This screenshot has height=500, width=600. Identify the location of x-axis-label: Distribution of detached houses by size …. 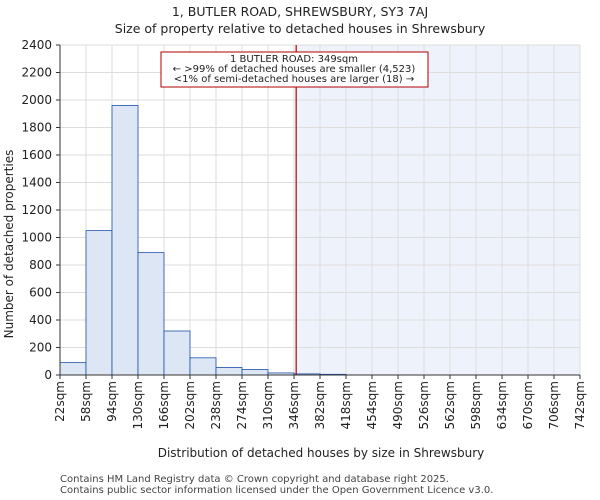
(321, 453).